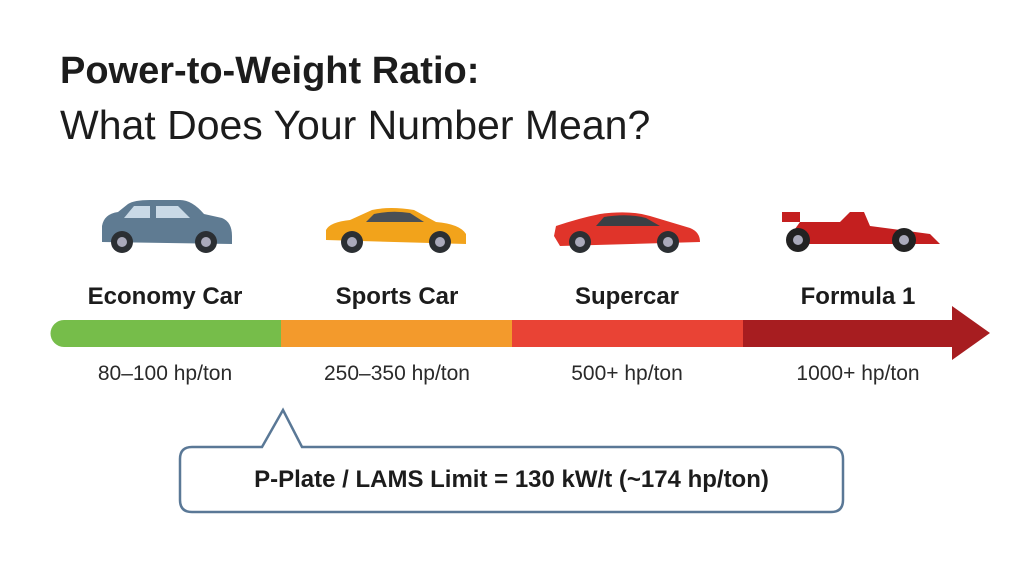 The image size is (1024, 572). Describe the element at coordinates (861, 232) in the screenshot. I see `formula1-icon` at that location.